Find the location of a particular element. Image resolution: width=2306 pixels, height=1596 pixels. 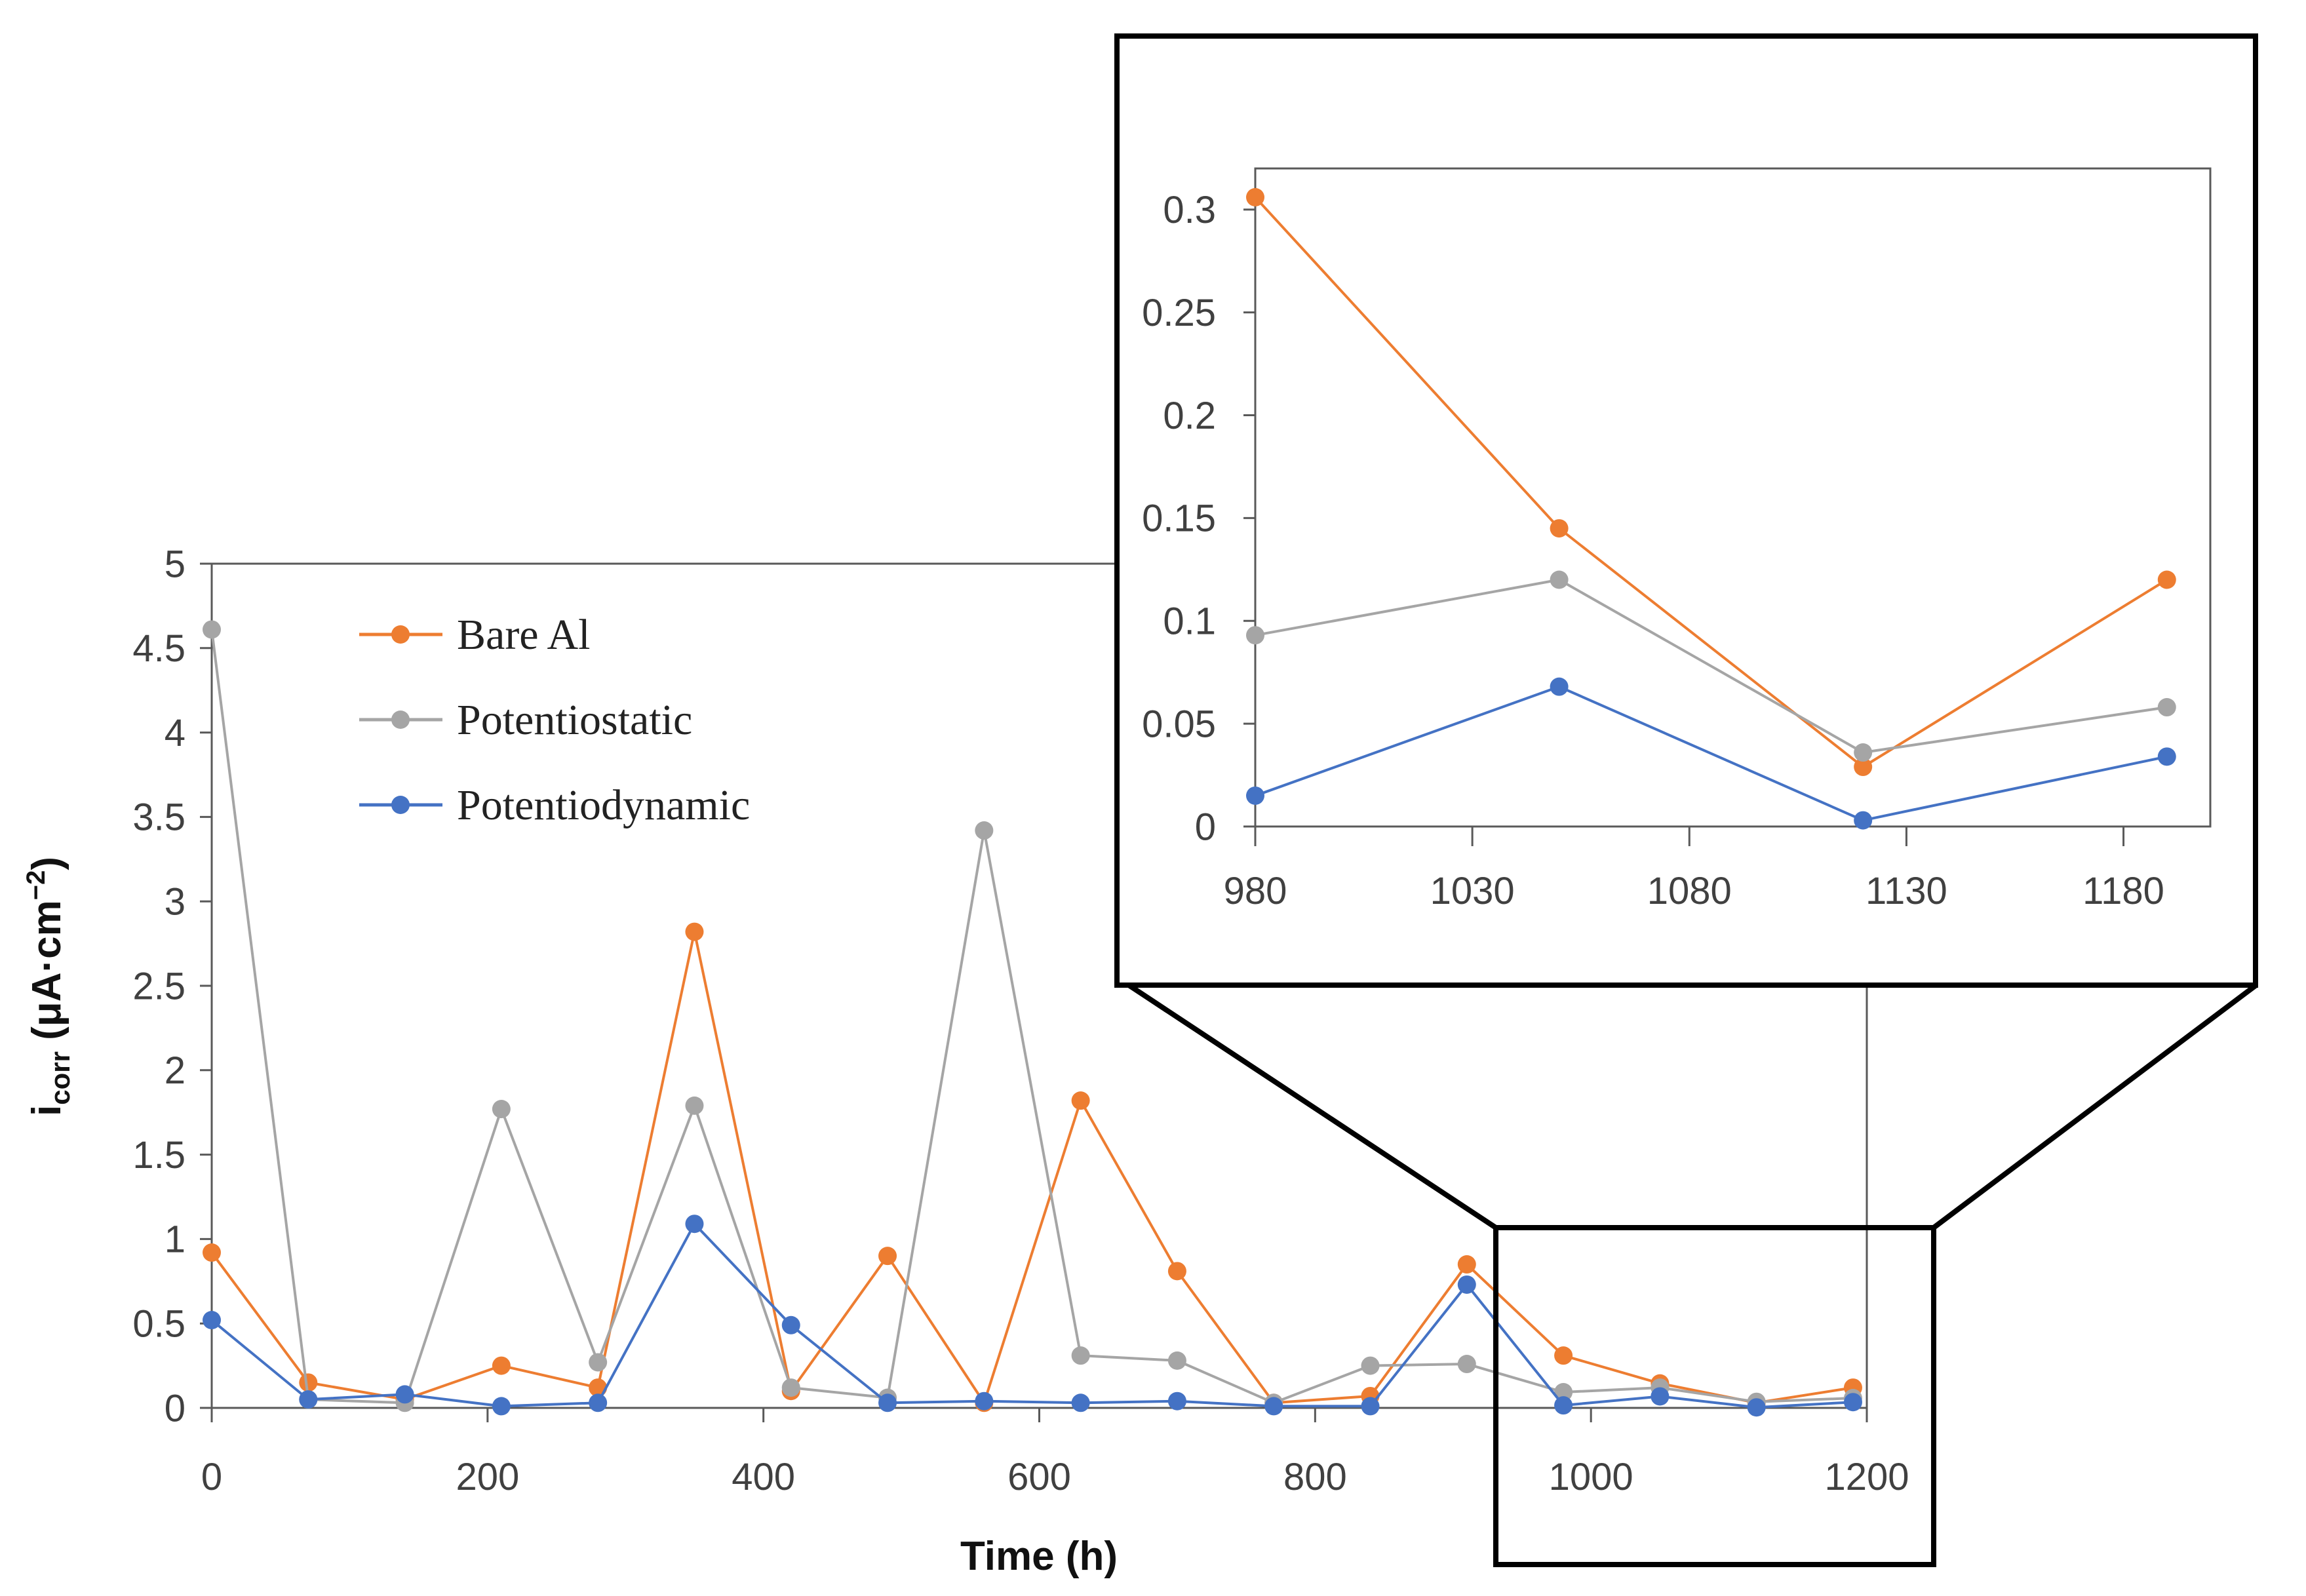

legend: Bare Al Potentiostatic Potentiodynamic is located at coordinates (554, 720).